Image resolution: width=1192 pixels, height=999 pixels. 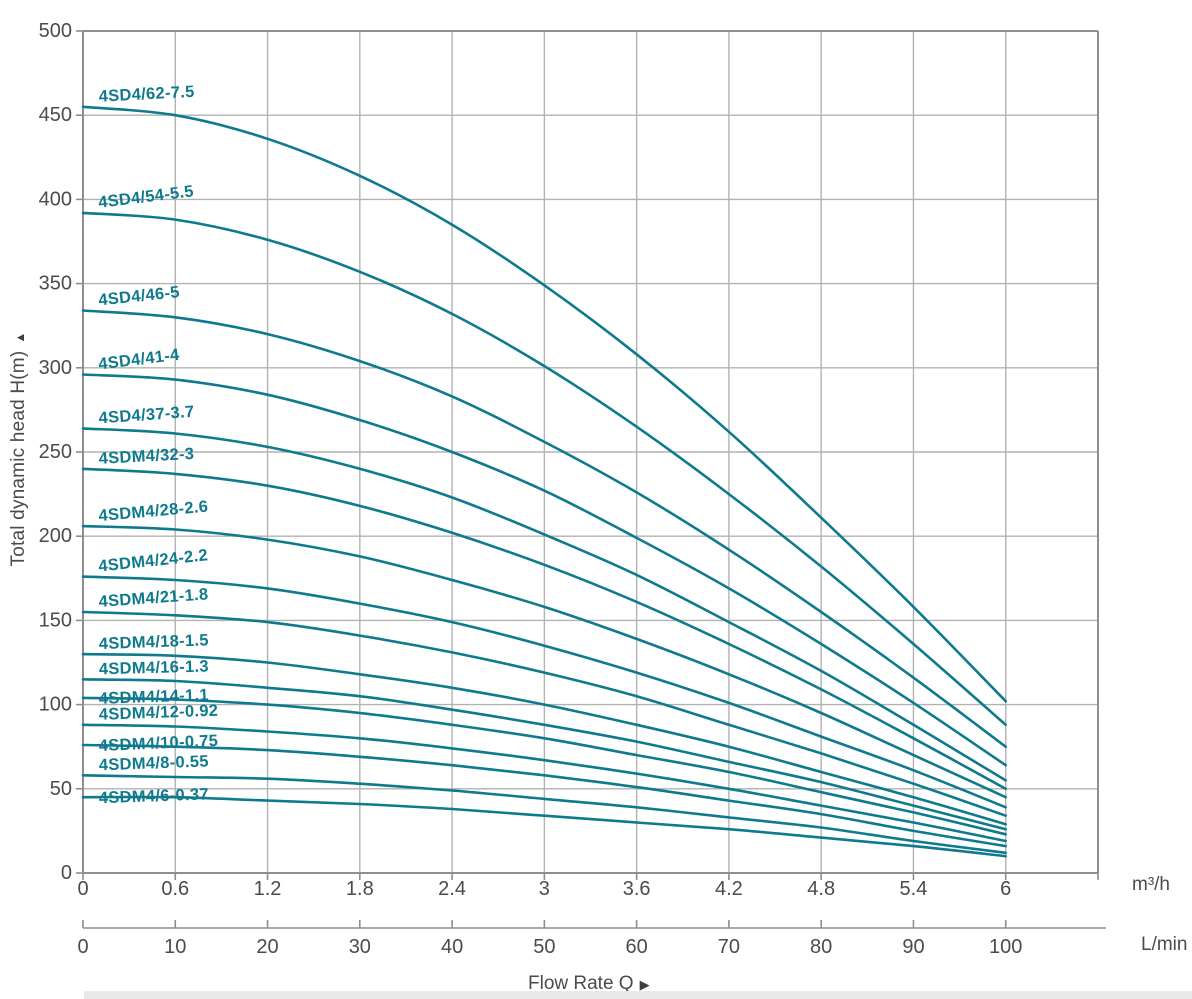 I want to click on pump-curve-label-4SDM4-16-1-3: 4SDM4/16-1.3, so click(x=154, y=667).